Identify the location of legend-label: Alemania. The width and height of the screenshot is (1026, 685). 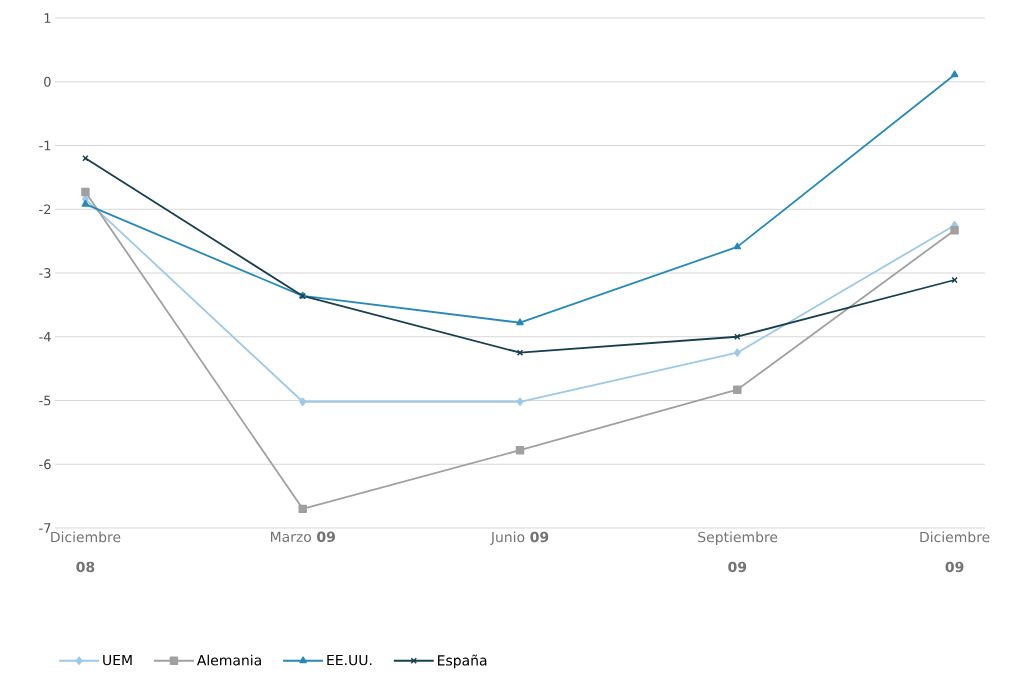
(228, 660).